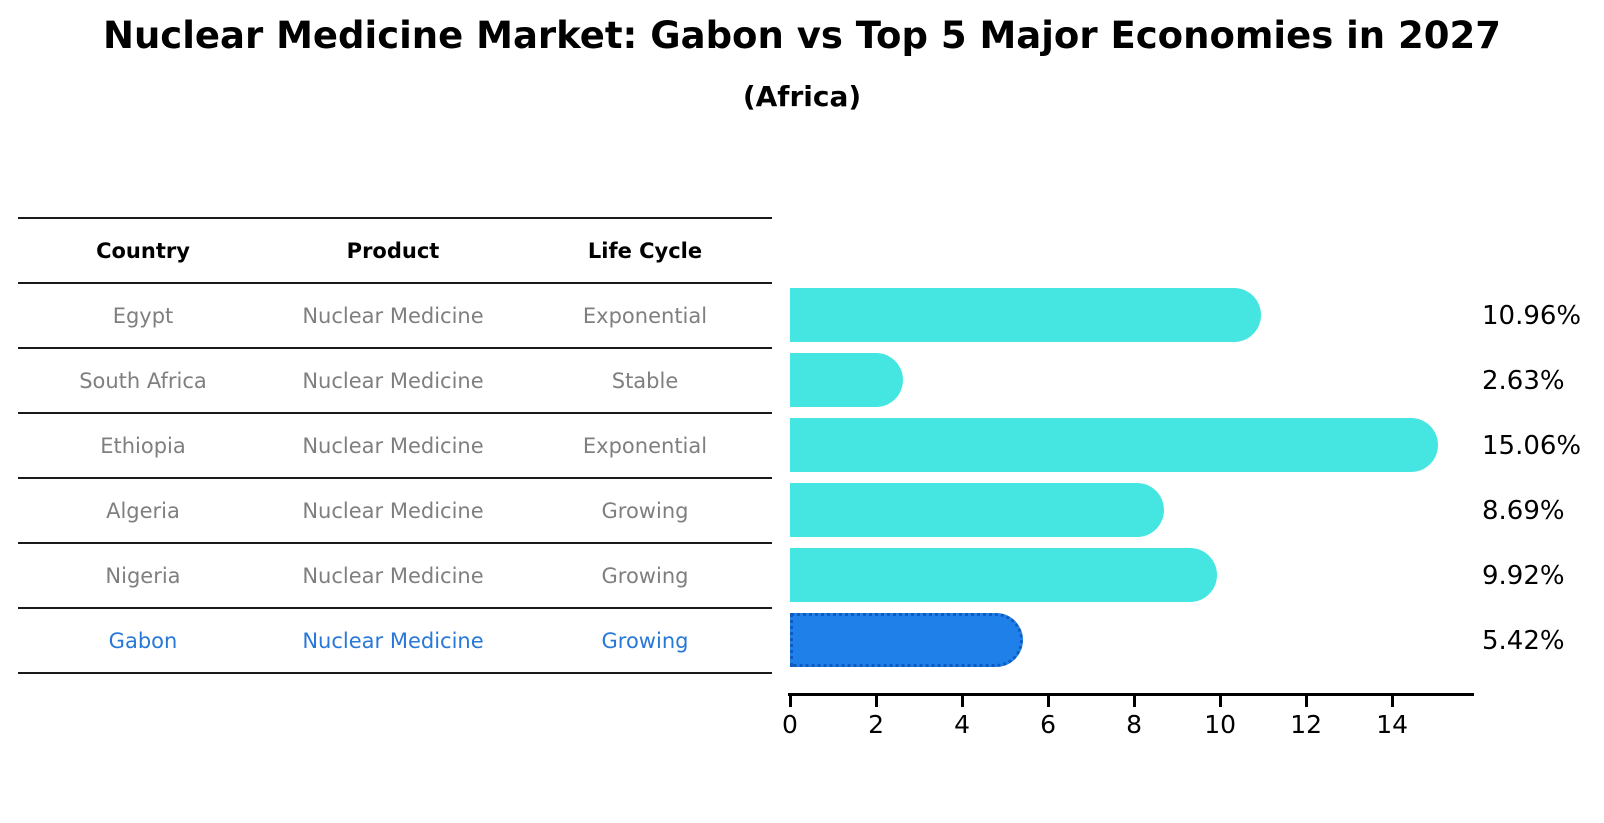  Describe the element at coordinates (143, 315) in the screenshot. I see `cell-country: Egypt` at that location.